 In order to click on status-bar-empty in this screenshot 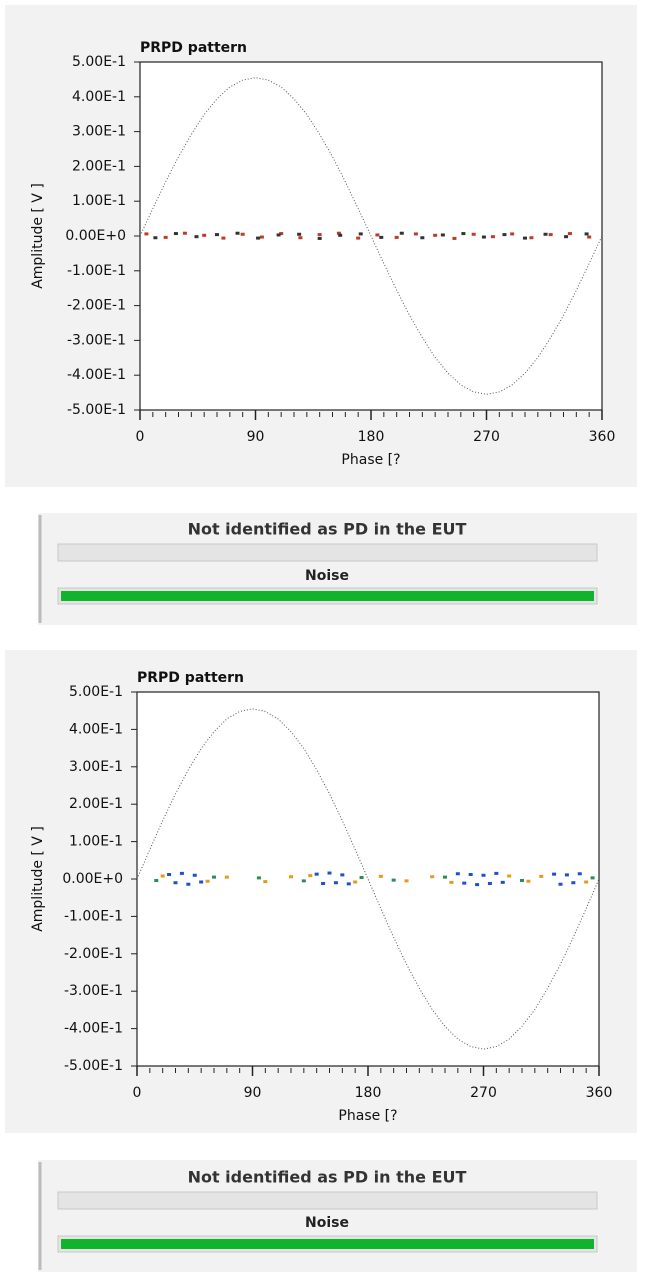, I will do `click(327, 1200)`.